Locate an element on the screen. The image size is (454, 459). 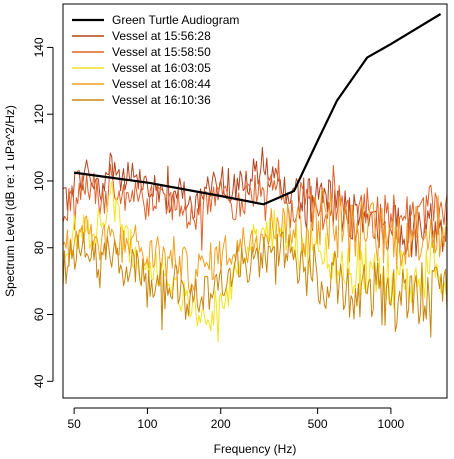
y-axis: 40 60 80 100 120 140 is located at coordinates (43, 212).